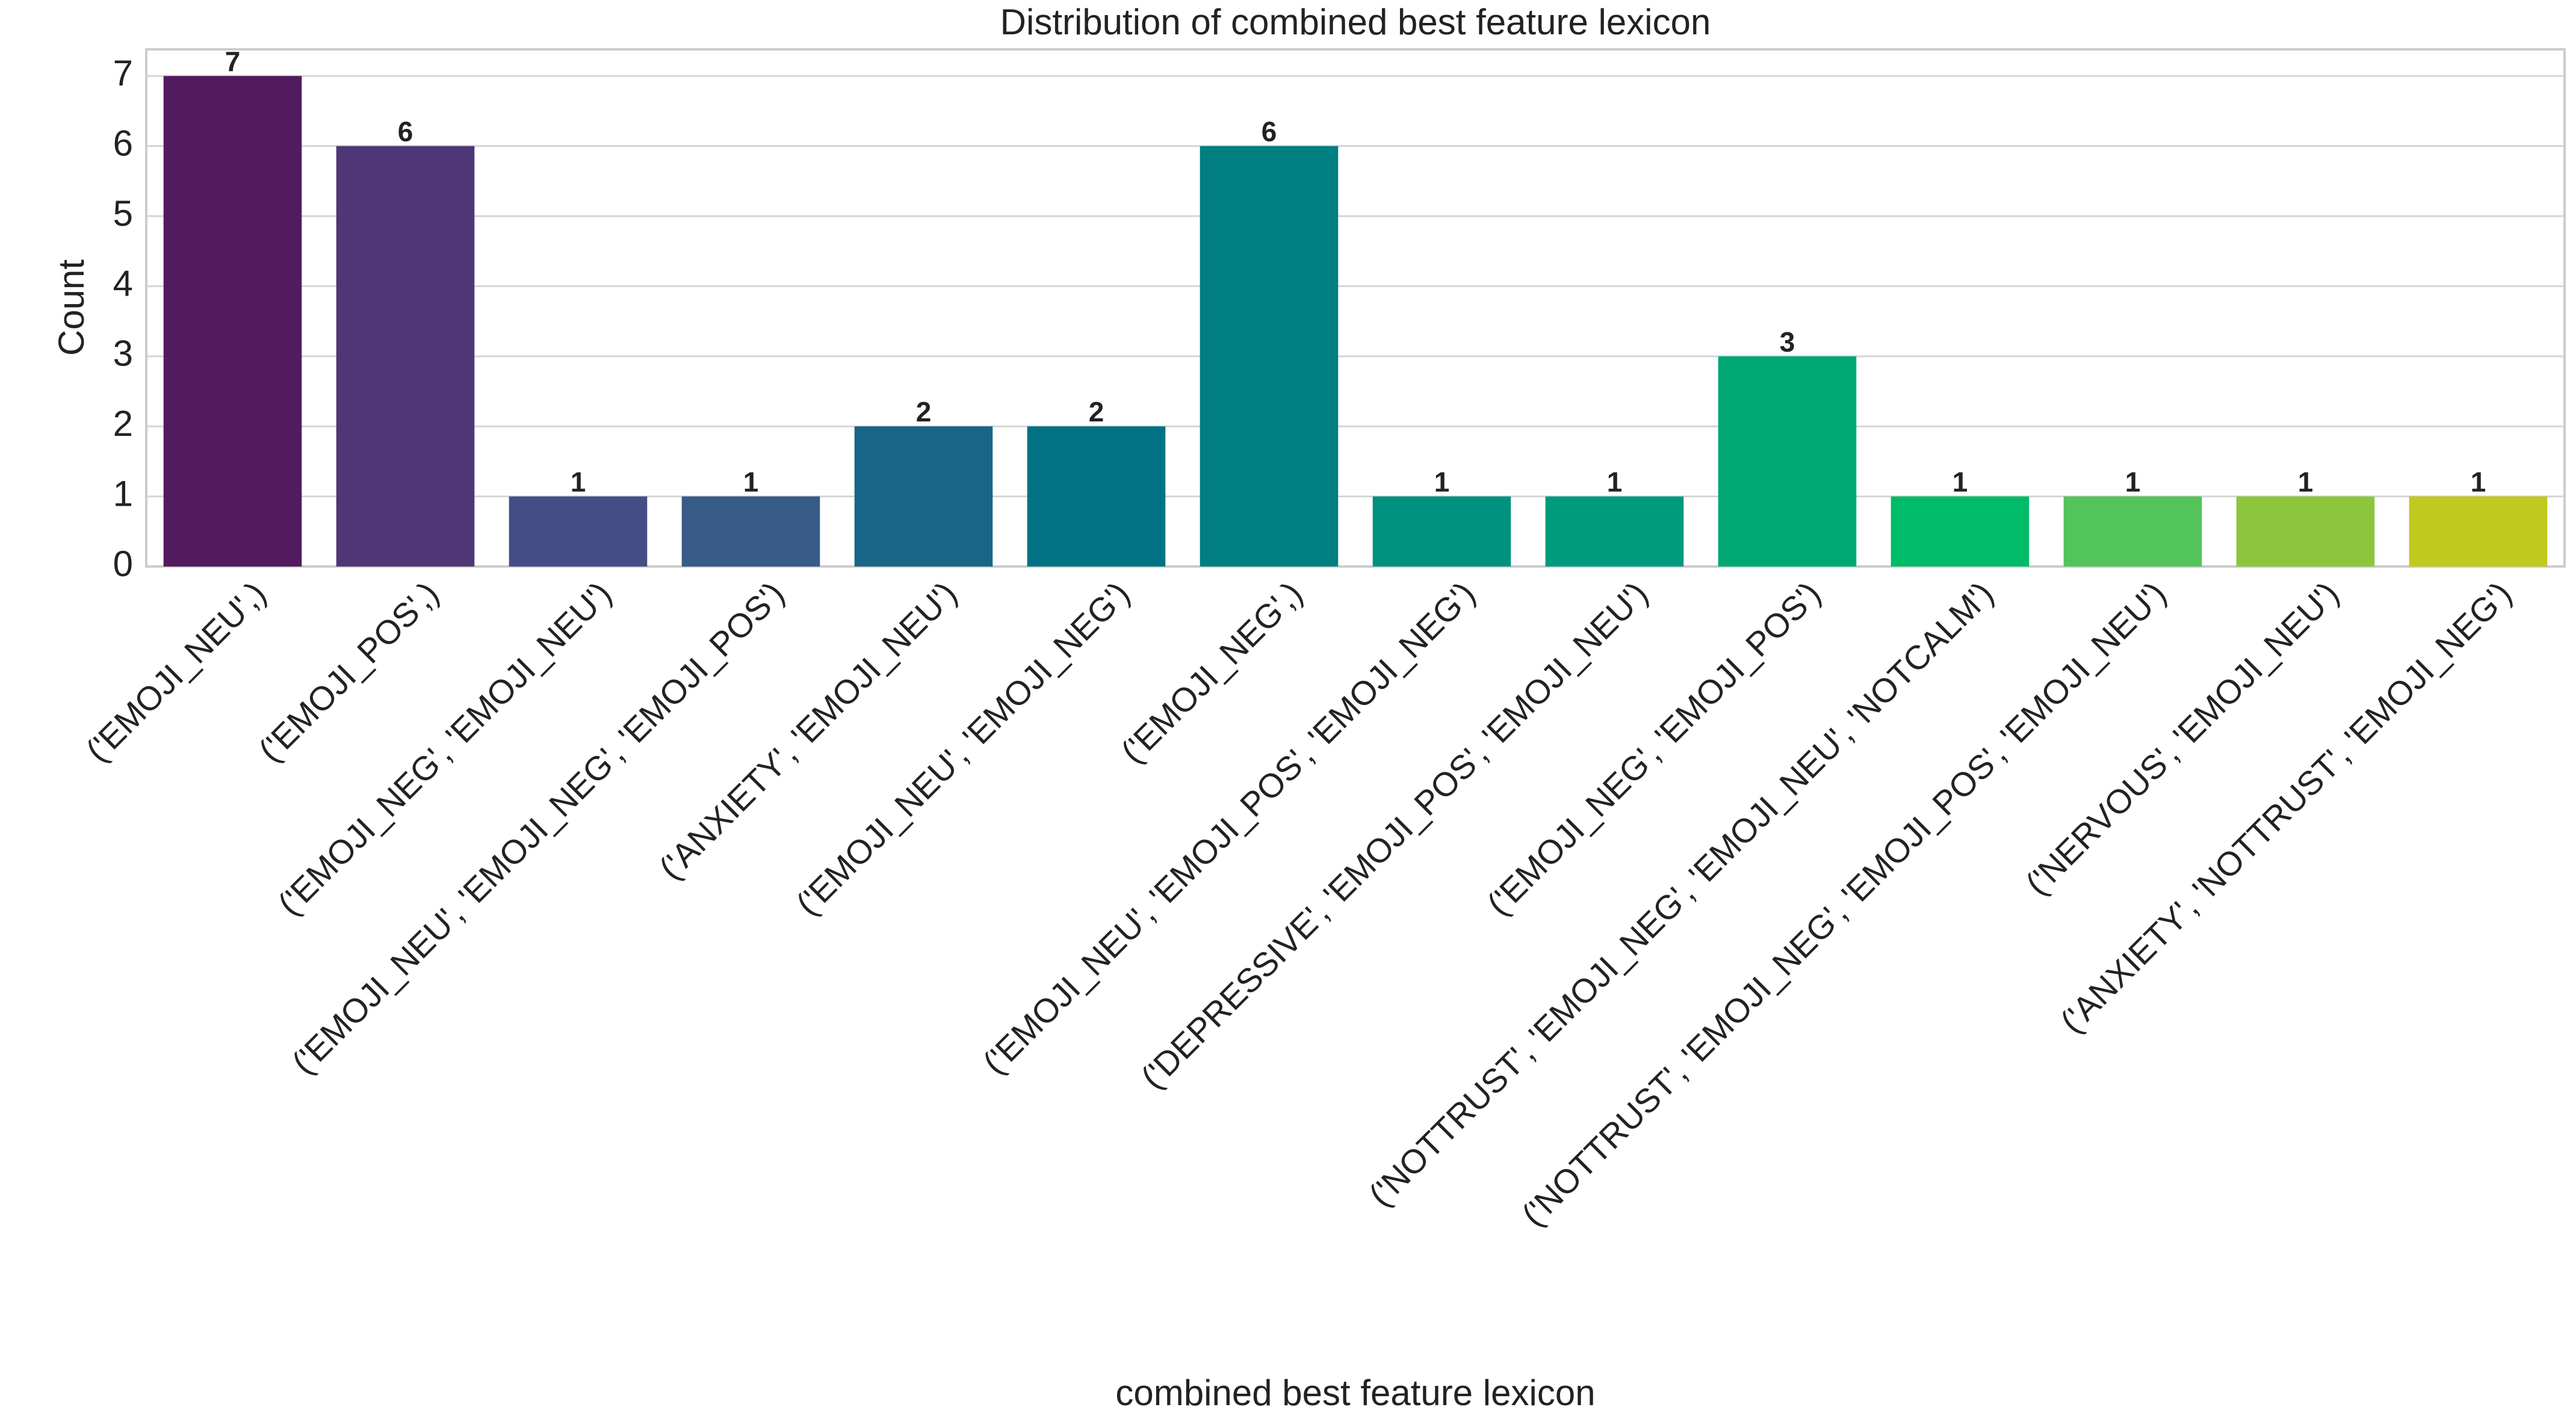 Image resolution: width=2576 pixels, height=1419 pixels. Describe the element at coordinates (1787, 342) in the screenshot. I see `data-label: 3` at that location.